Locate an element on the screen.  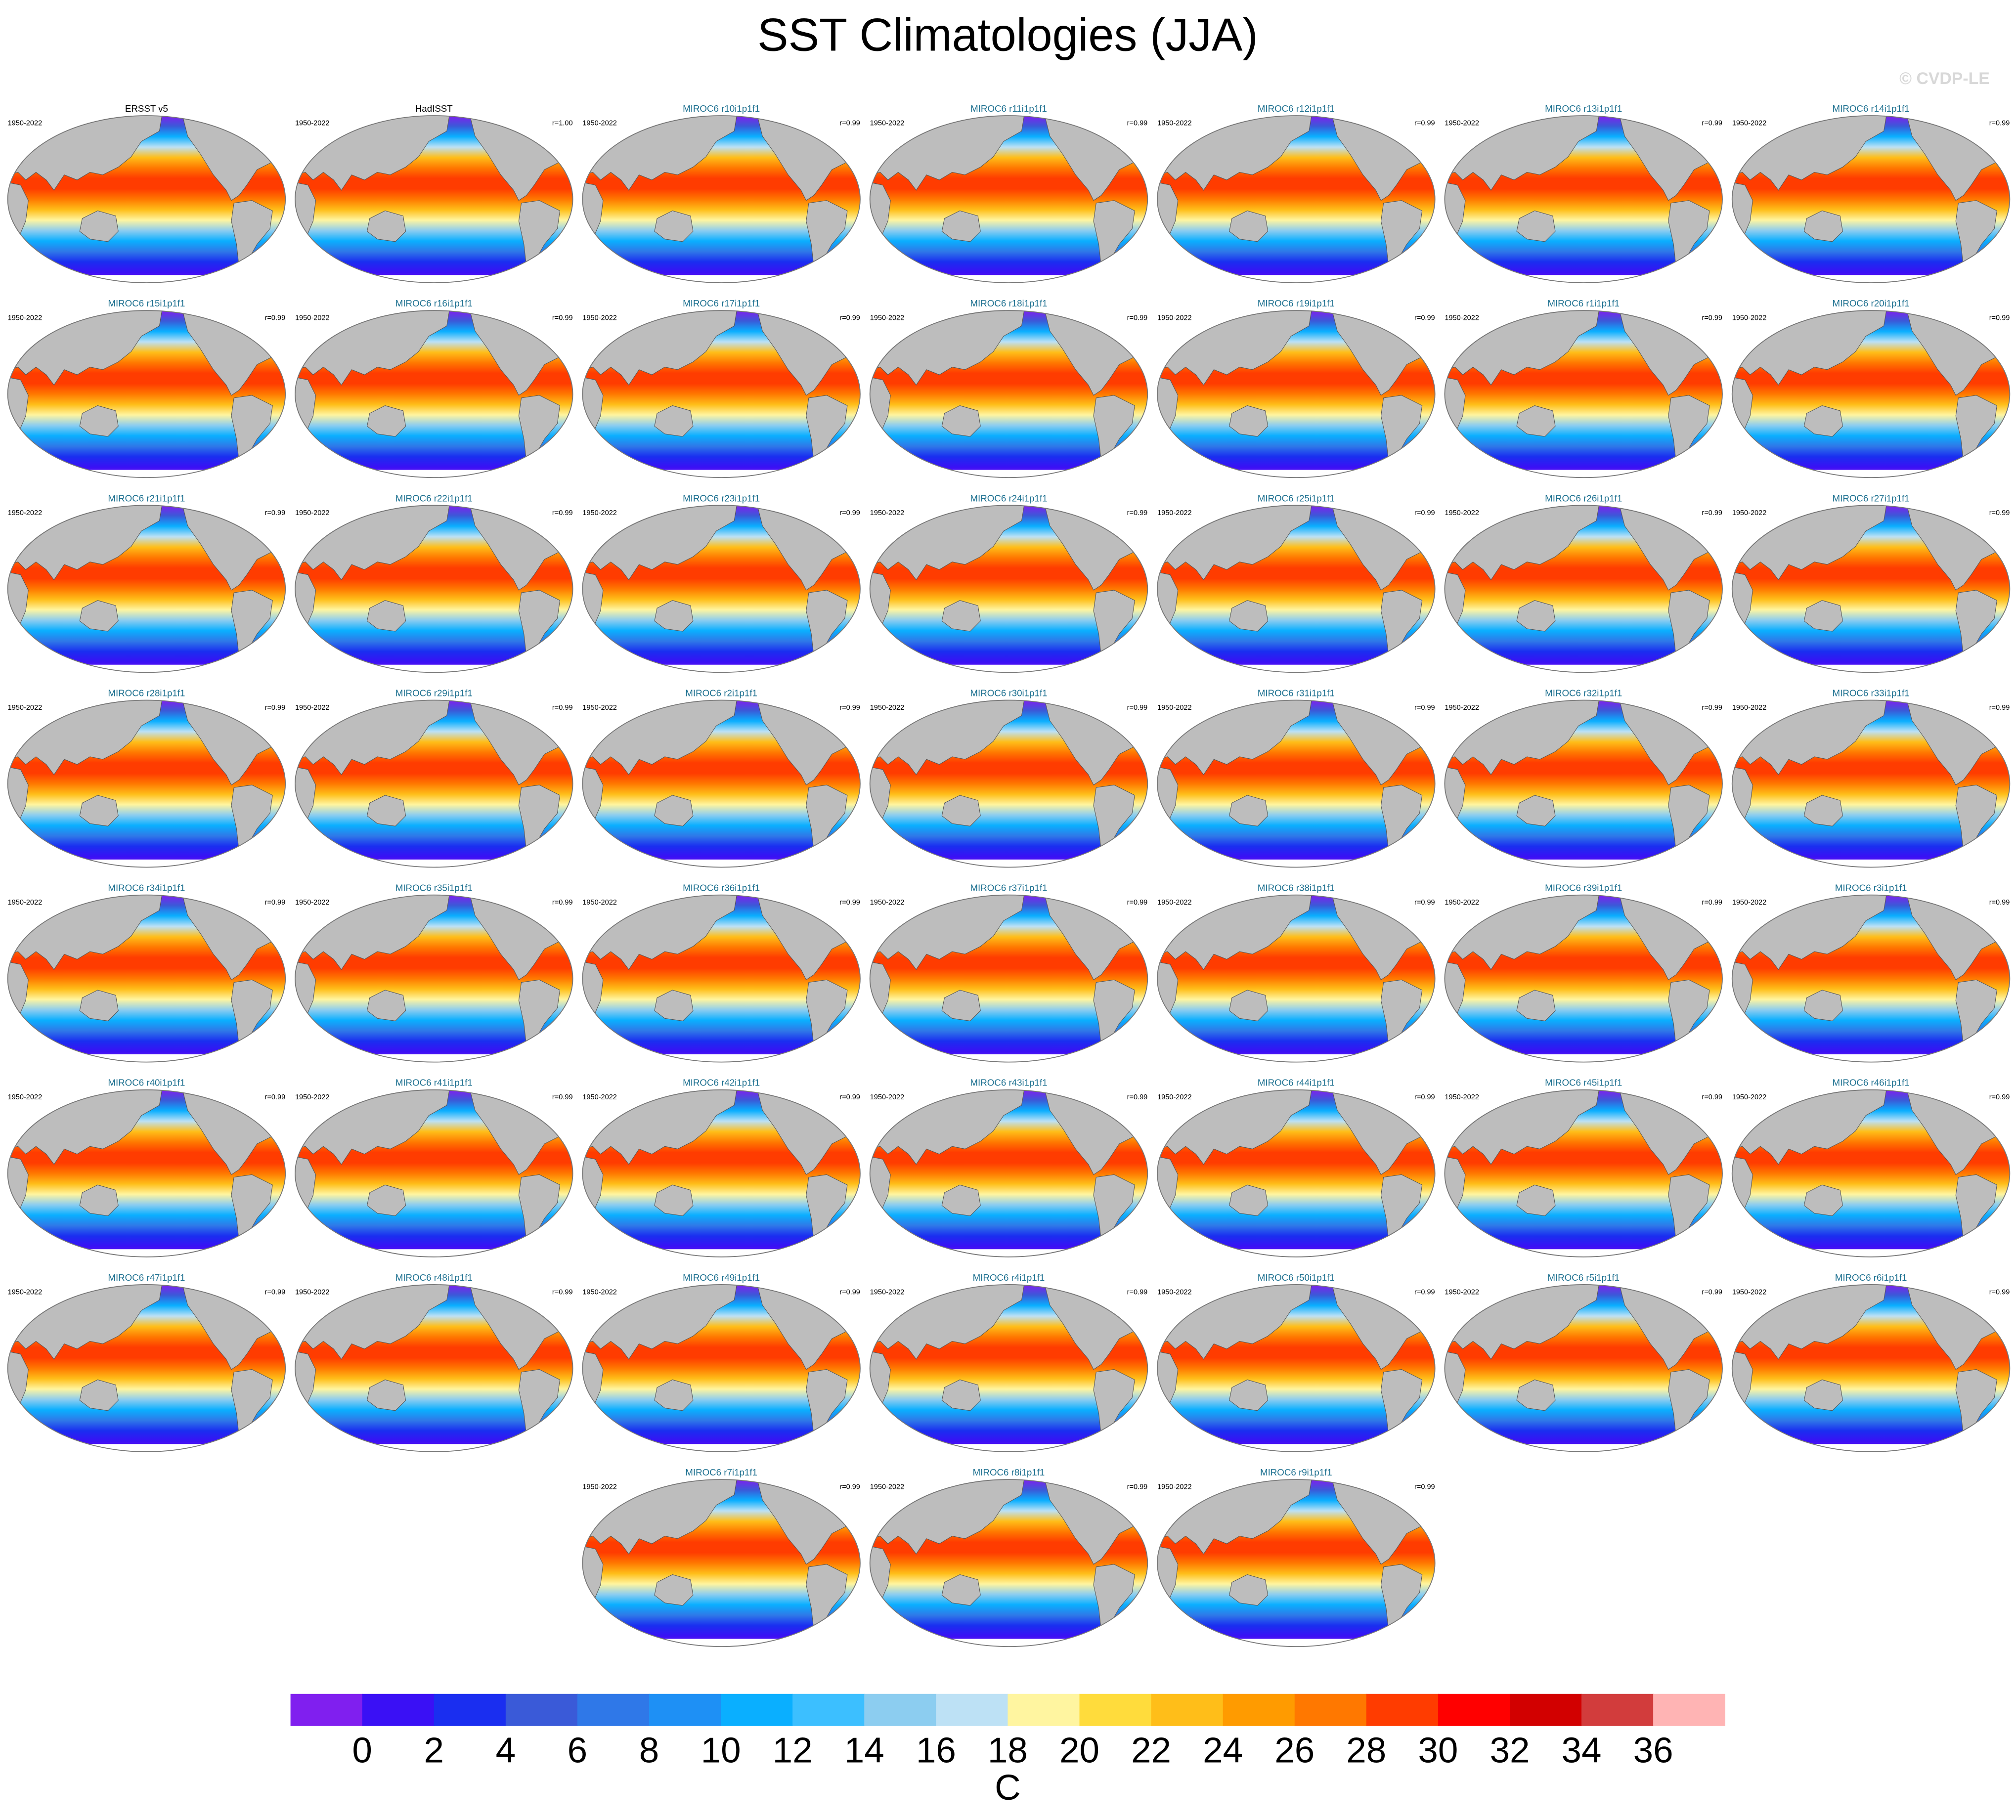
panel: MIROC6 r7i1p1f1 1950-2022 r=0.99 is located at coordinates (721, 1557).